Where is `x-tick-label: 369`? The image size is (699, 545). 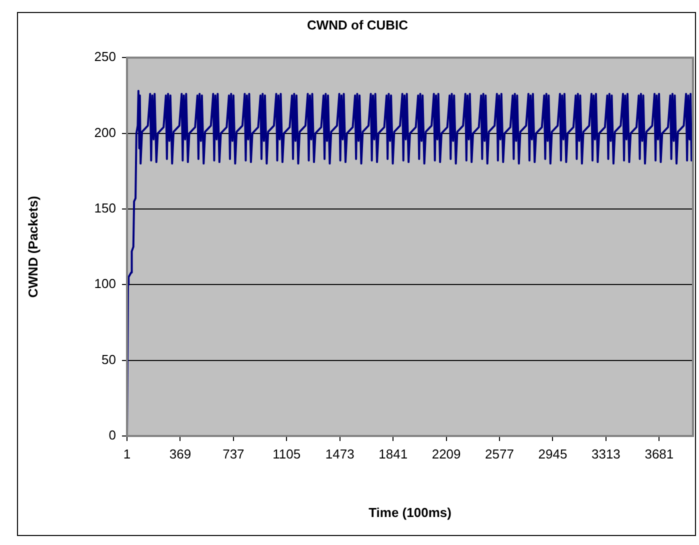
x-tick-label: 369 is located at coordinates (180, 454).